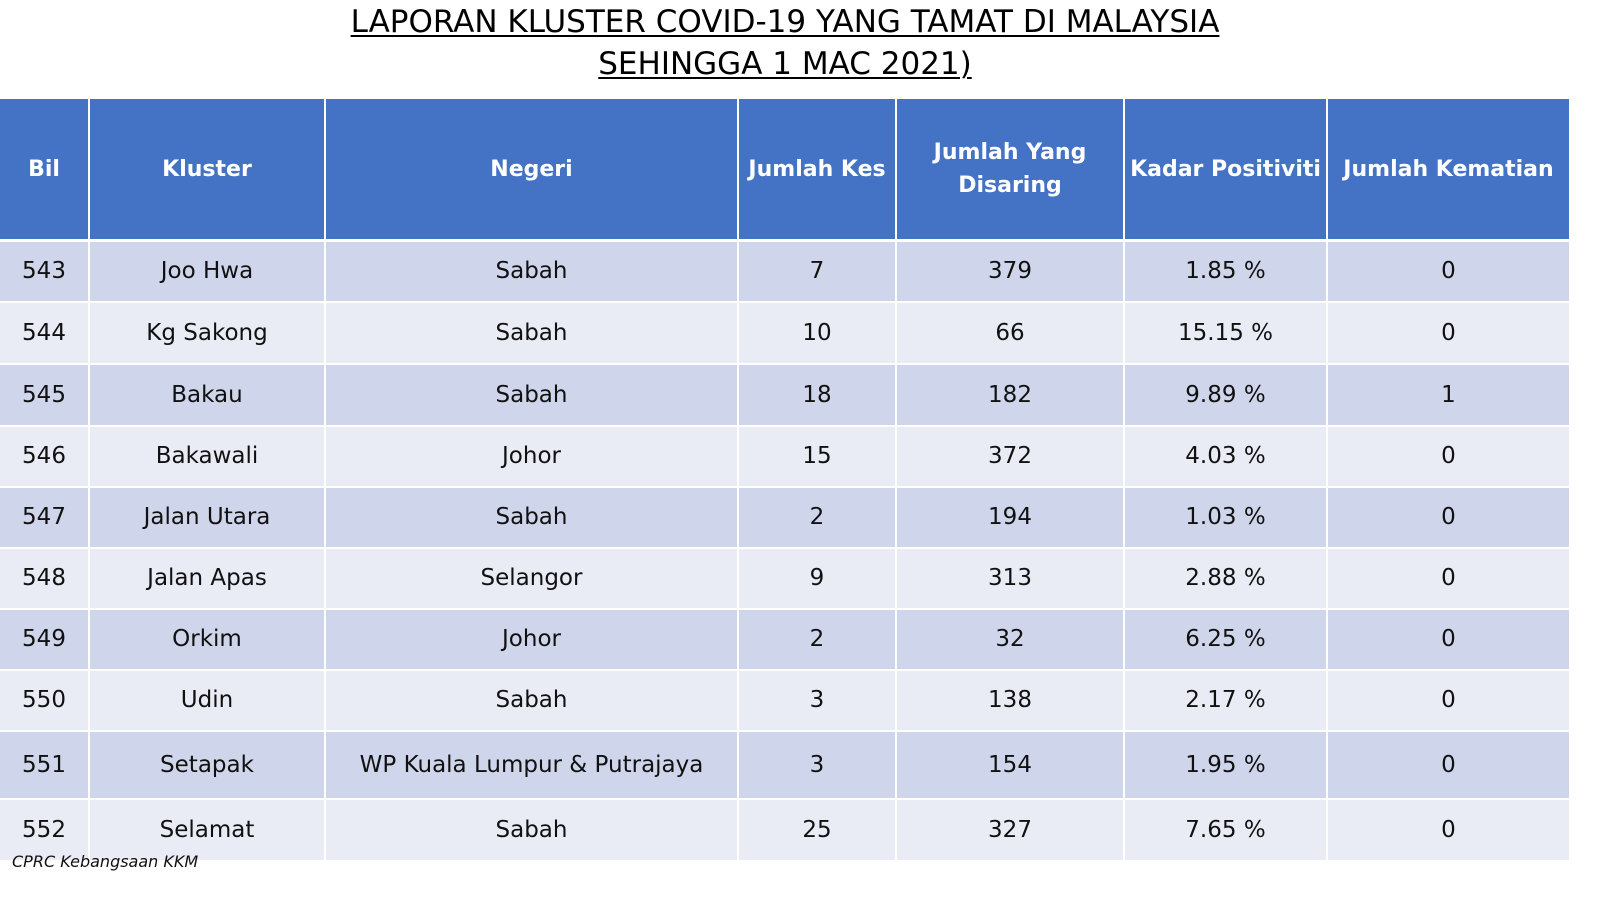 Image resolution: width=1600 pixels, height=900 pixels. I want to click on table-row: 544 Kg Sakong Sabah 10 66 15.15 % 0, so click(785, 332).